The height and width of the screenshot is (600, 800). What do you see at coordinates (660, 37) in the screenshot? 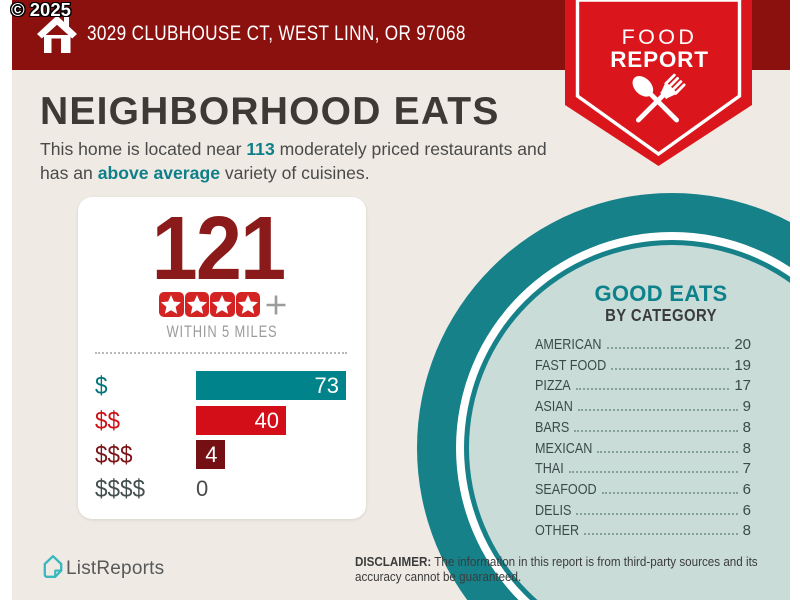
I see `svg-text: FOOD` at bounding box center [660, 37].